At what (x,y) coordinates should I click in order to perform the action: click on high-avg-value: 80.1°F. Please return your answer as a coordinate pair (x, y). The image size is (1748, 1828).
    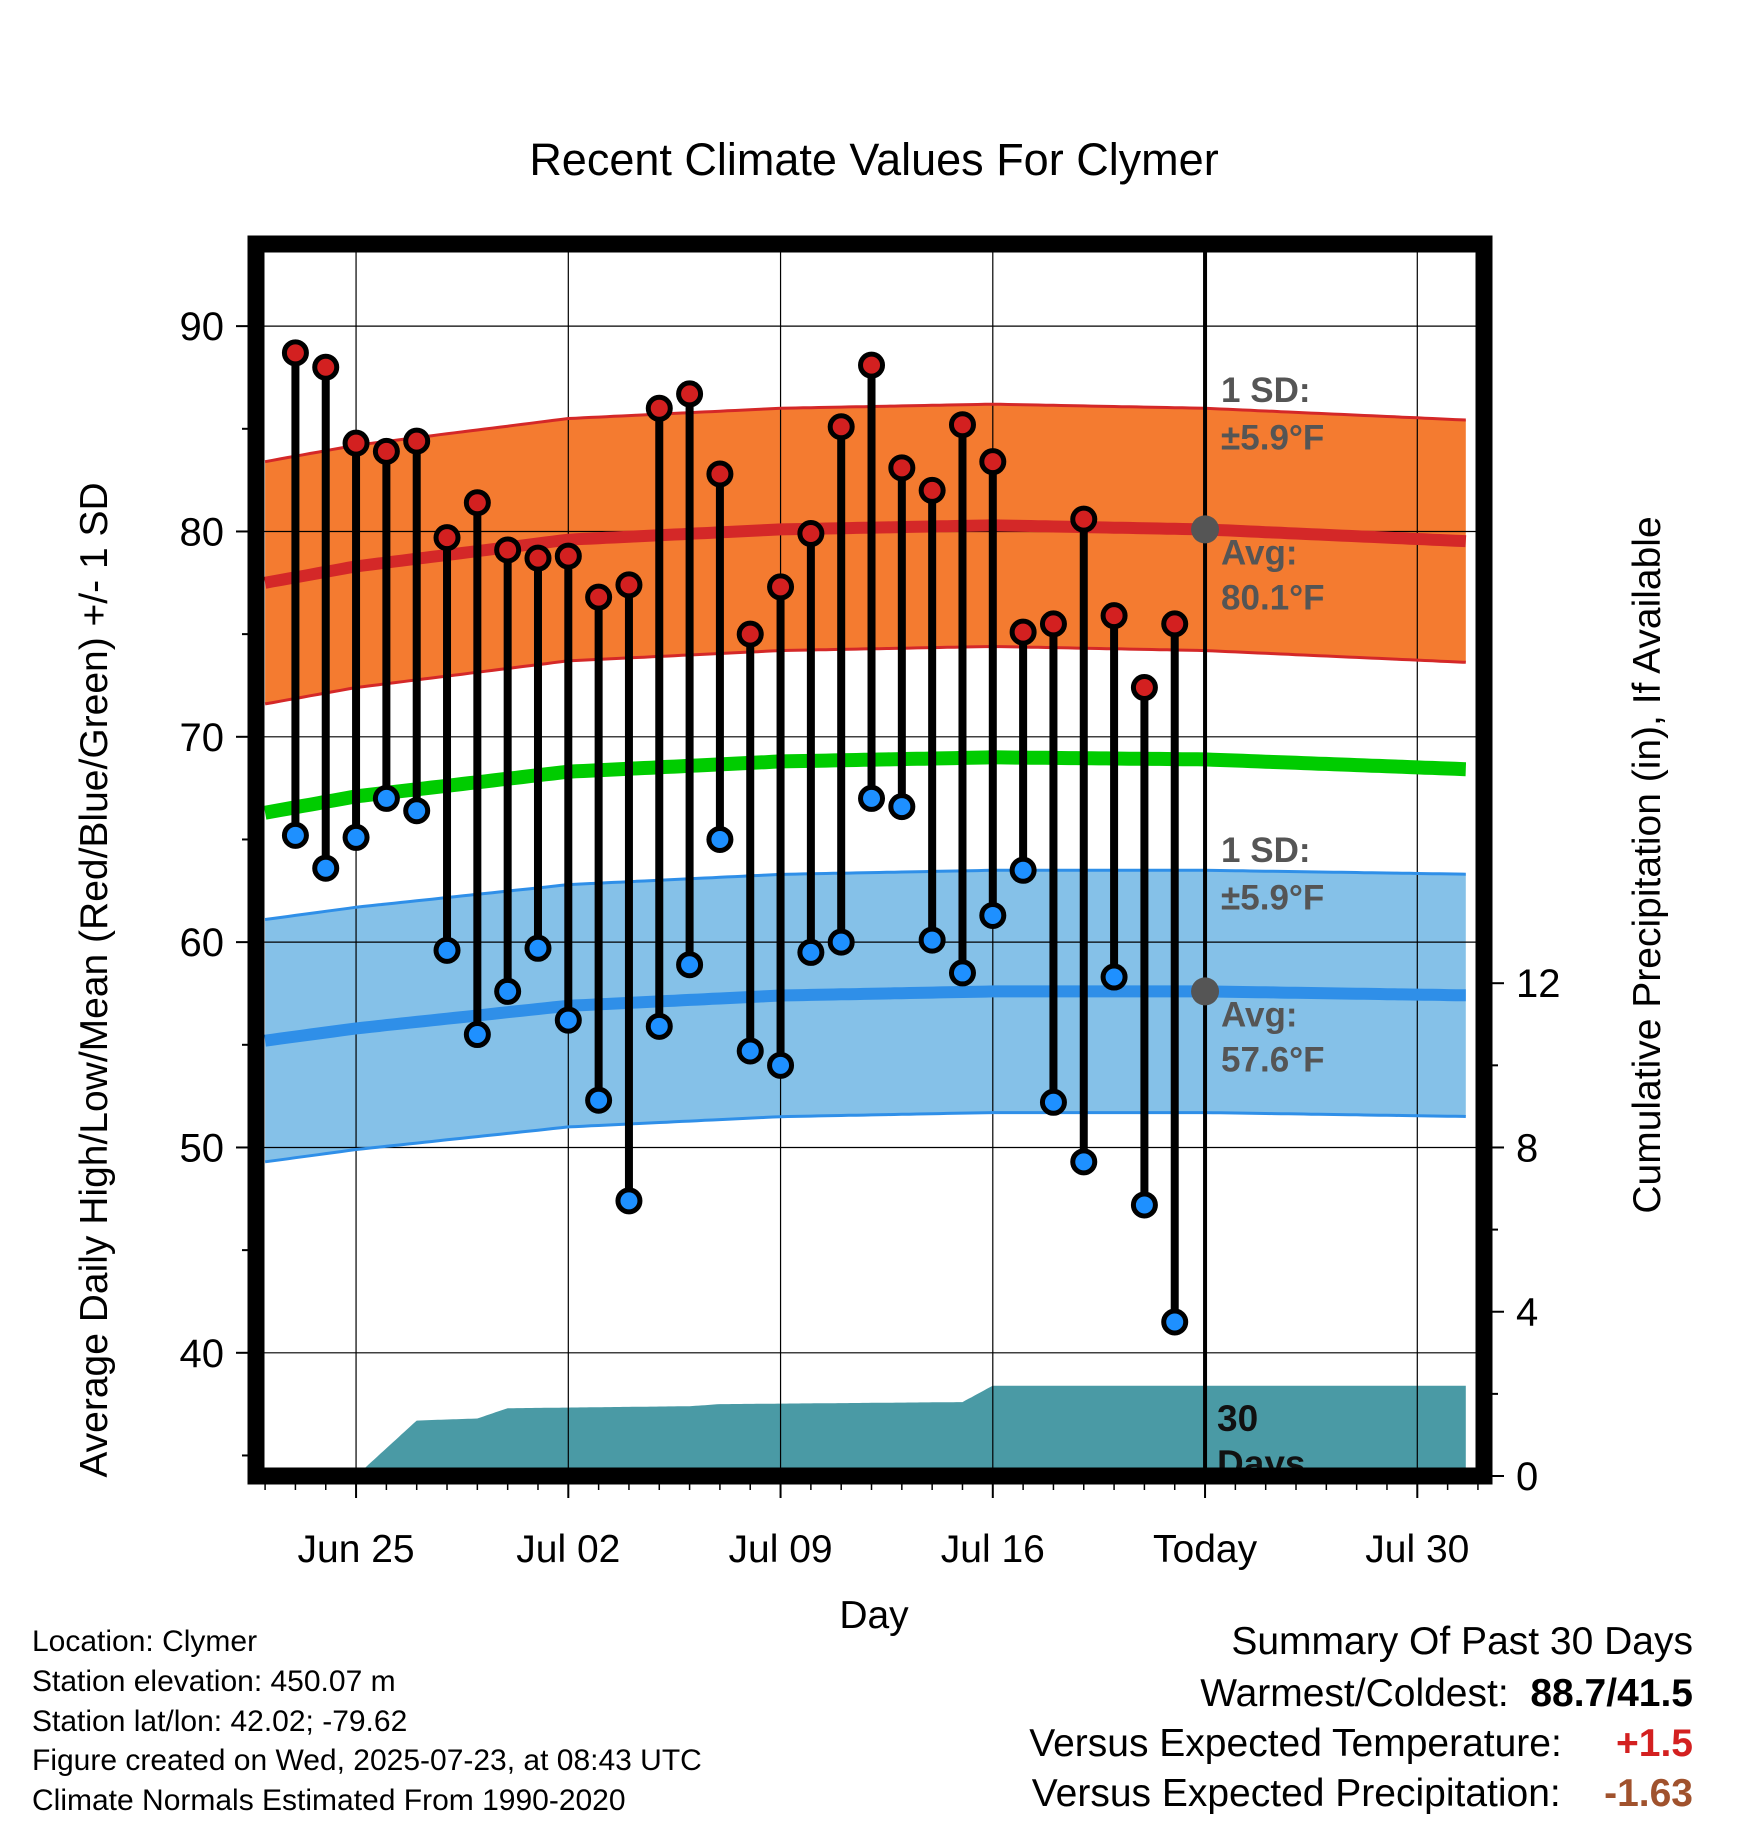
    Looking at the image, I should click on (1273, 597).